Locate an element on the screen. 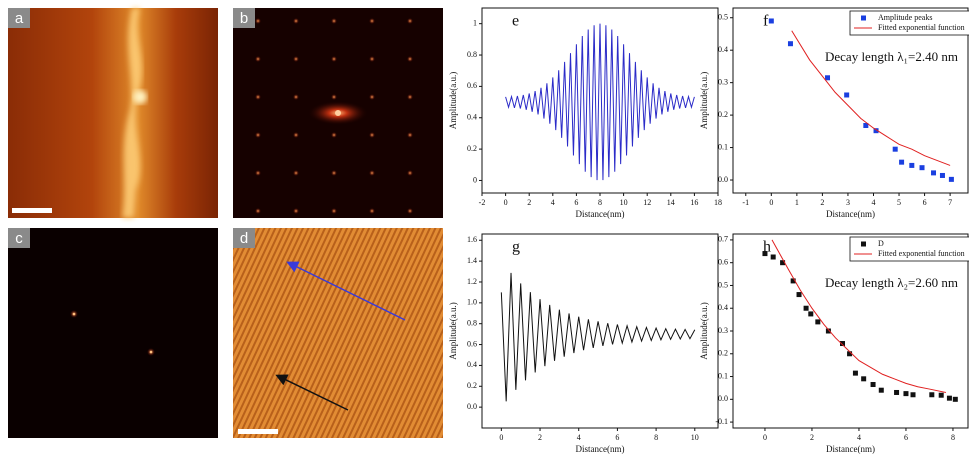 This screenshot has height=457, width=969. y-tick-label: -0.1 is located at coordinates (721, 421).